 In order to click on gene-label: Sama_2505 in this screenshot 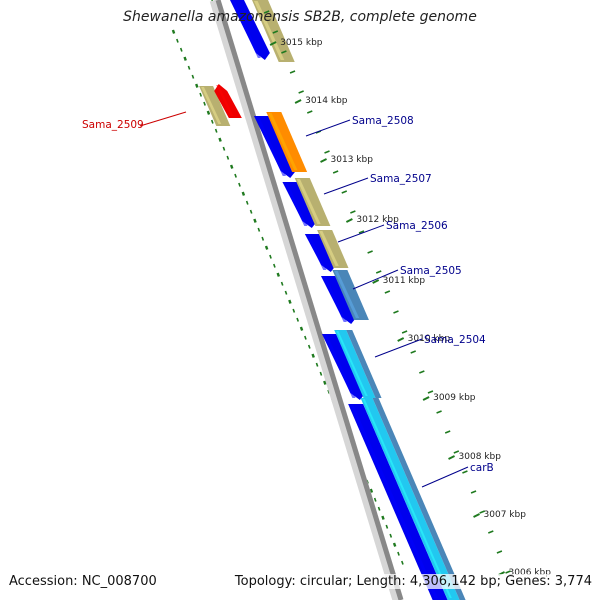, I will do `click(431, 271)`.